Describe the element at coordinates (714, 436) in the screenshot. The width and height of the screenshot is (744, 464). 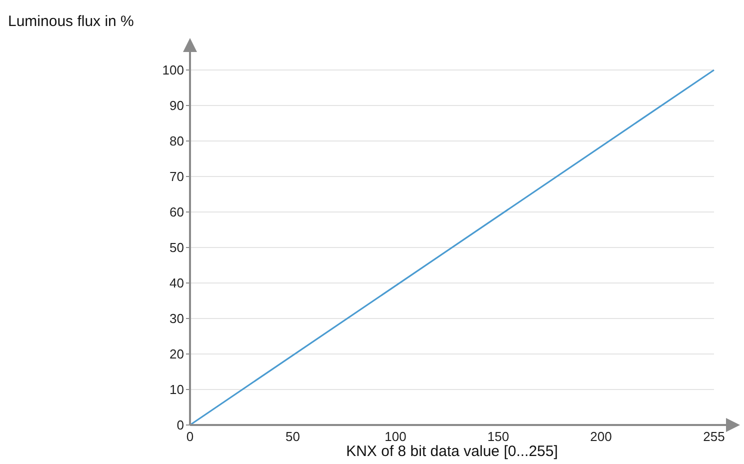
I see `x-tick-label: 255` at that location.